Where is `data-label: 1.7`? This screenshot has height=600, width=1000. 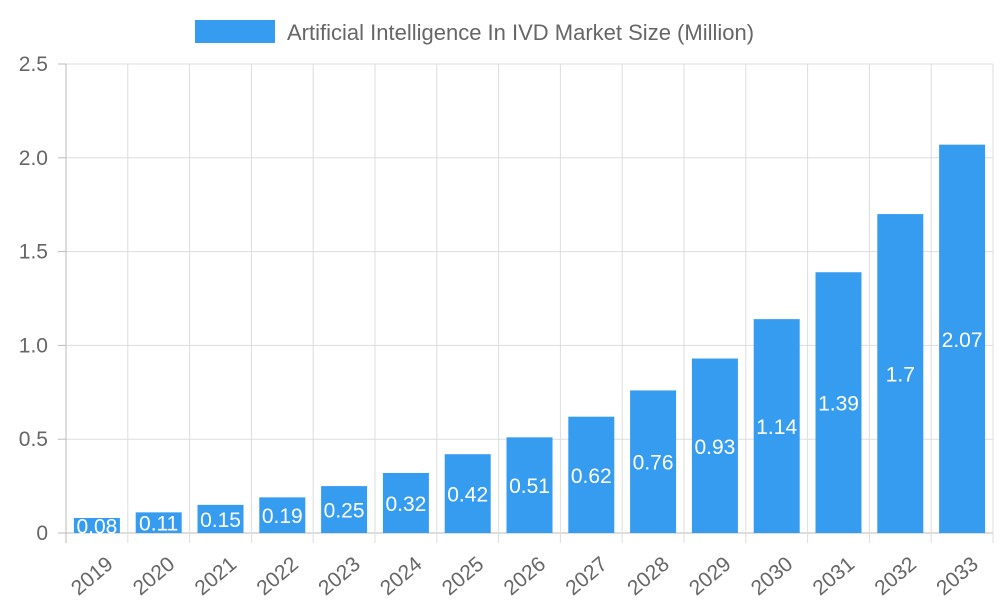 data-label: 1.7 is located at coordinates (900, 375).